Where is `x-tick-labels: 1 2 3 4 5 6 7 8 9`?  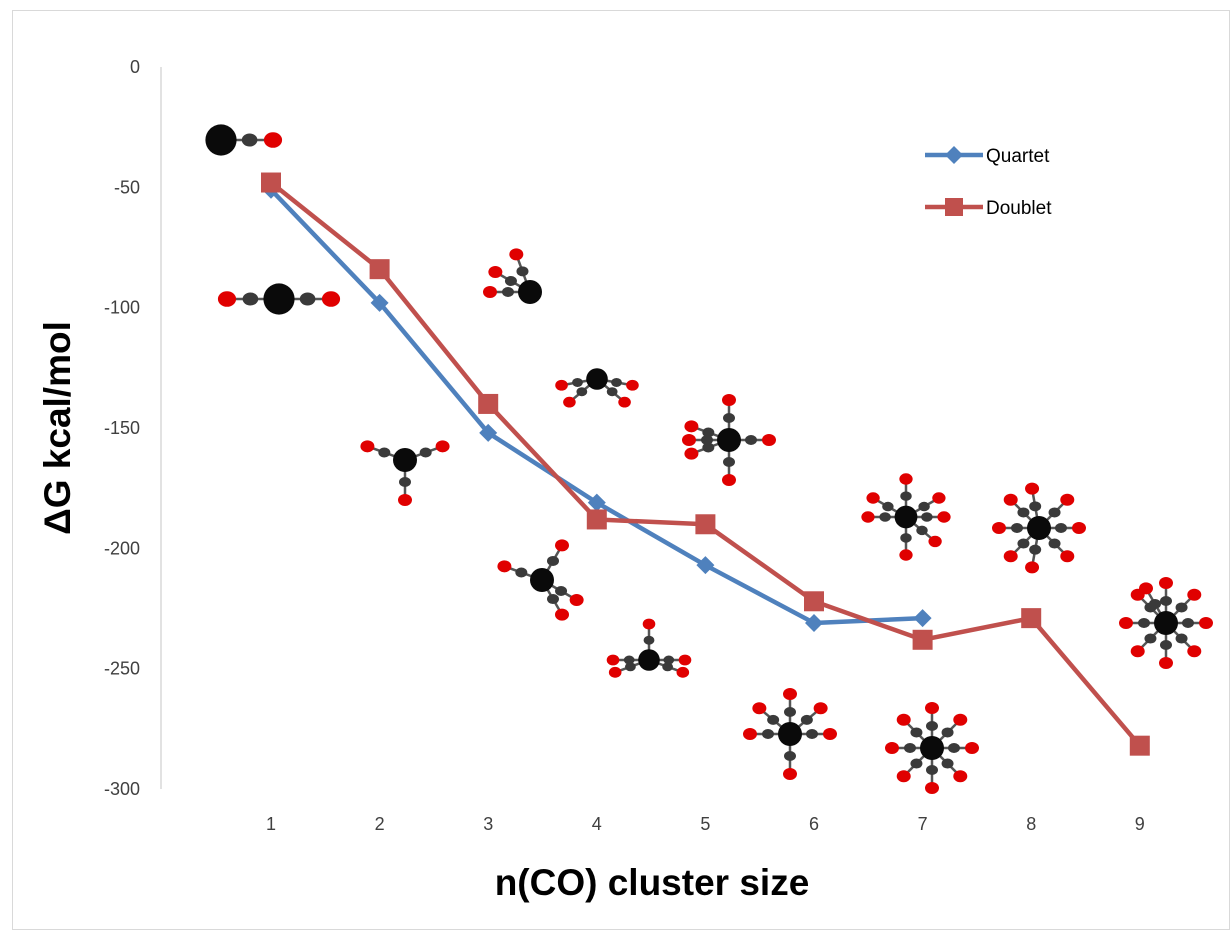 x-tick-labels: 1 2 3 4 5 6 7 8 9 is located at coordinates (705, 824).